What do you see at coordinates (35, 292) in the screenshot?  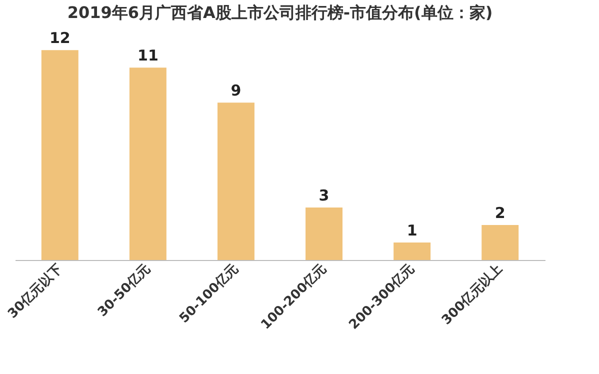 I see `x-tick-label: 30亿元以下` at bounding box center [35, 292].